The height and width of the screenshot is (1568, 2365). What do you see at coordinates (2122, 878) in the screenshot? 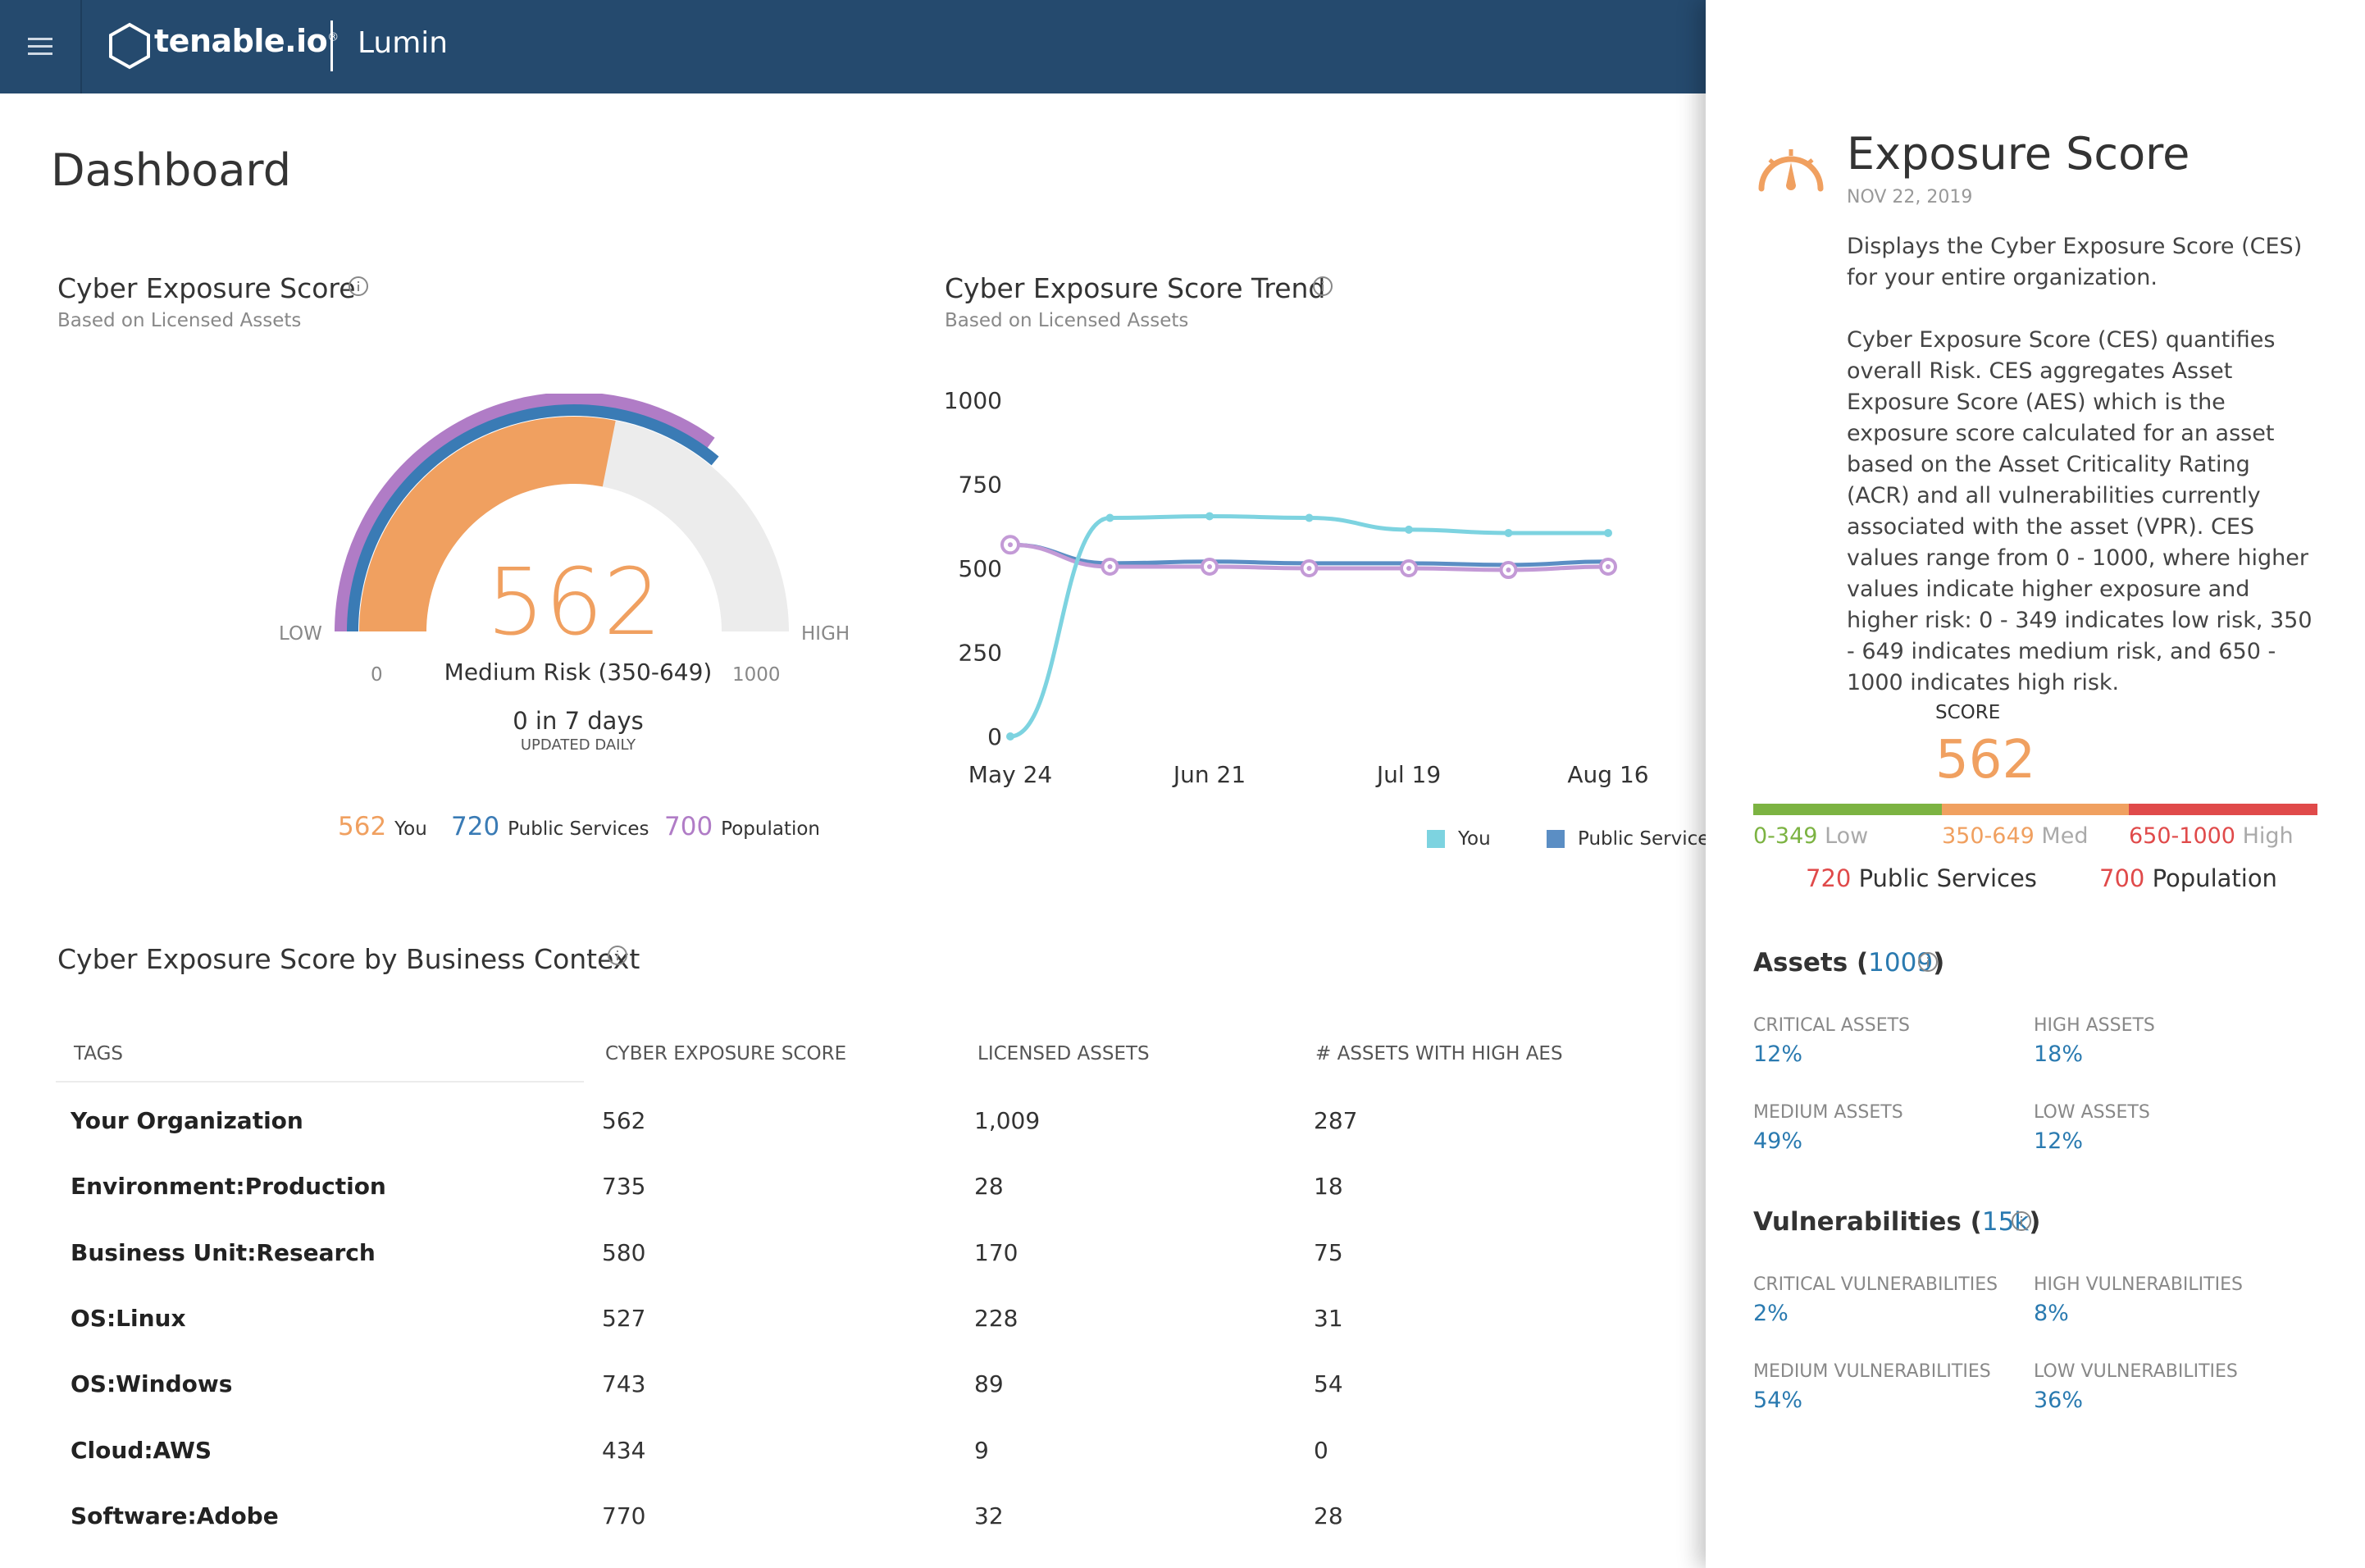
I see `panel-population-value: 700` at bounding box center [2122, 878].